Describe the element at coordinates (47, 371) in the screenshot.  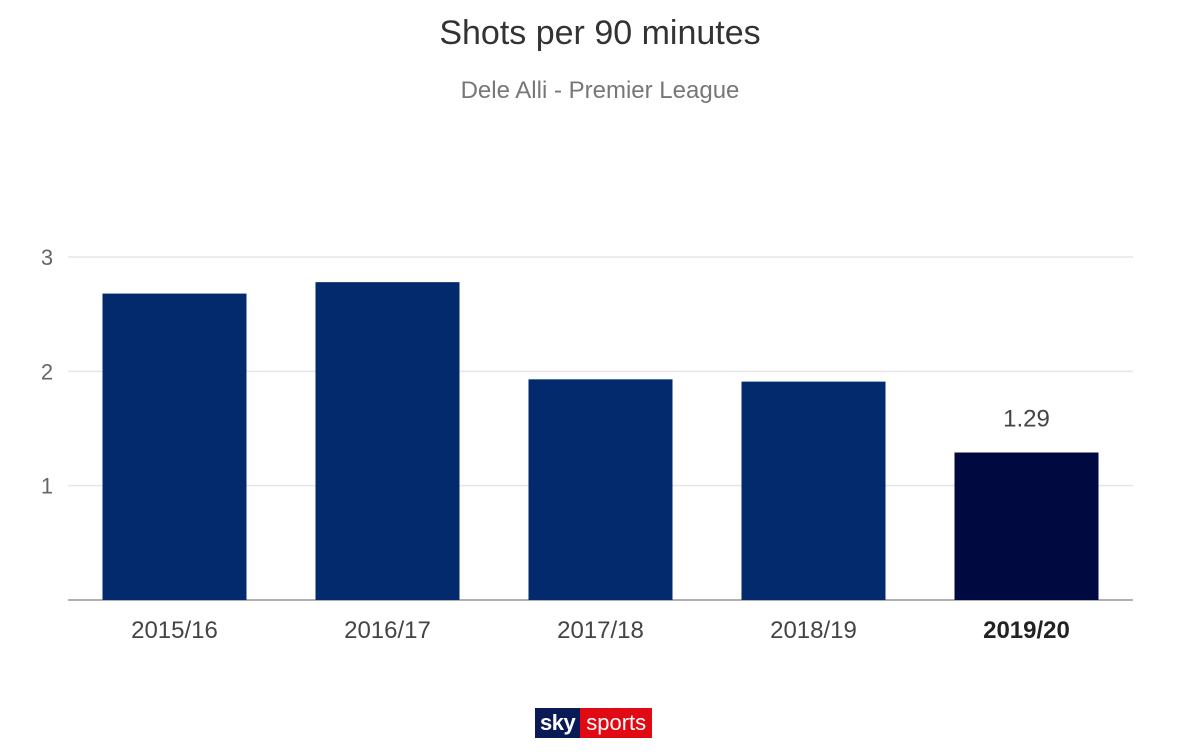
I see `y-tick-label: 2` at that location.